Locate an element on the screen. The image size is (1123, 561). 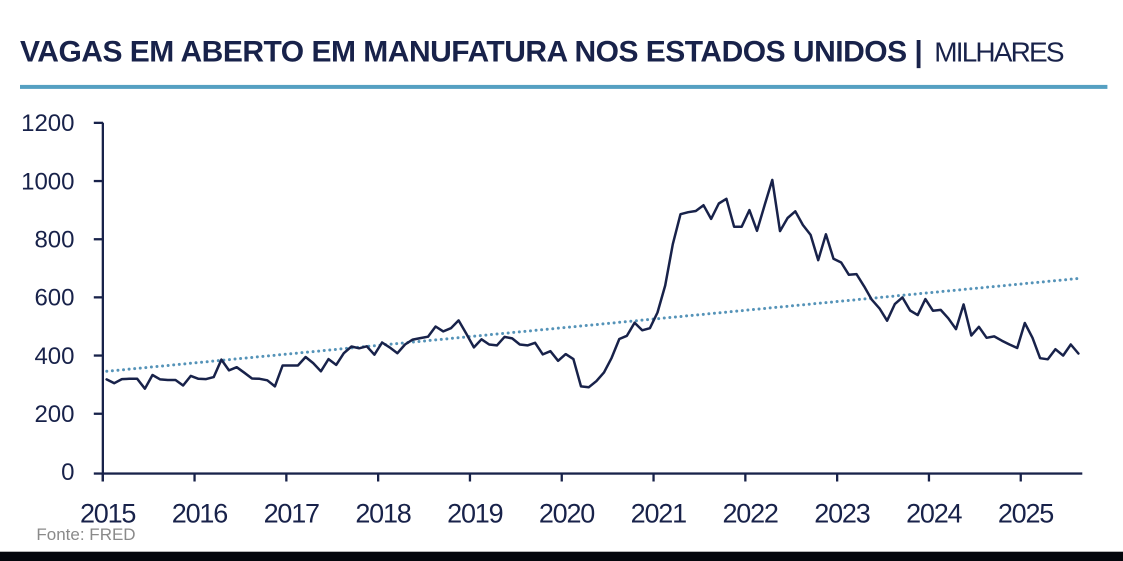
svg-text: 2024 is located at coordinates (934, 513).